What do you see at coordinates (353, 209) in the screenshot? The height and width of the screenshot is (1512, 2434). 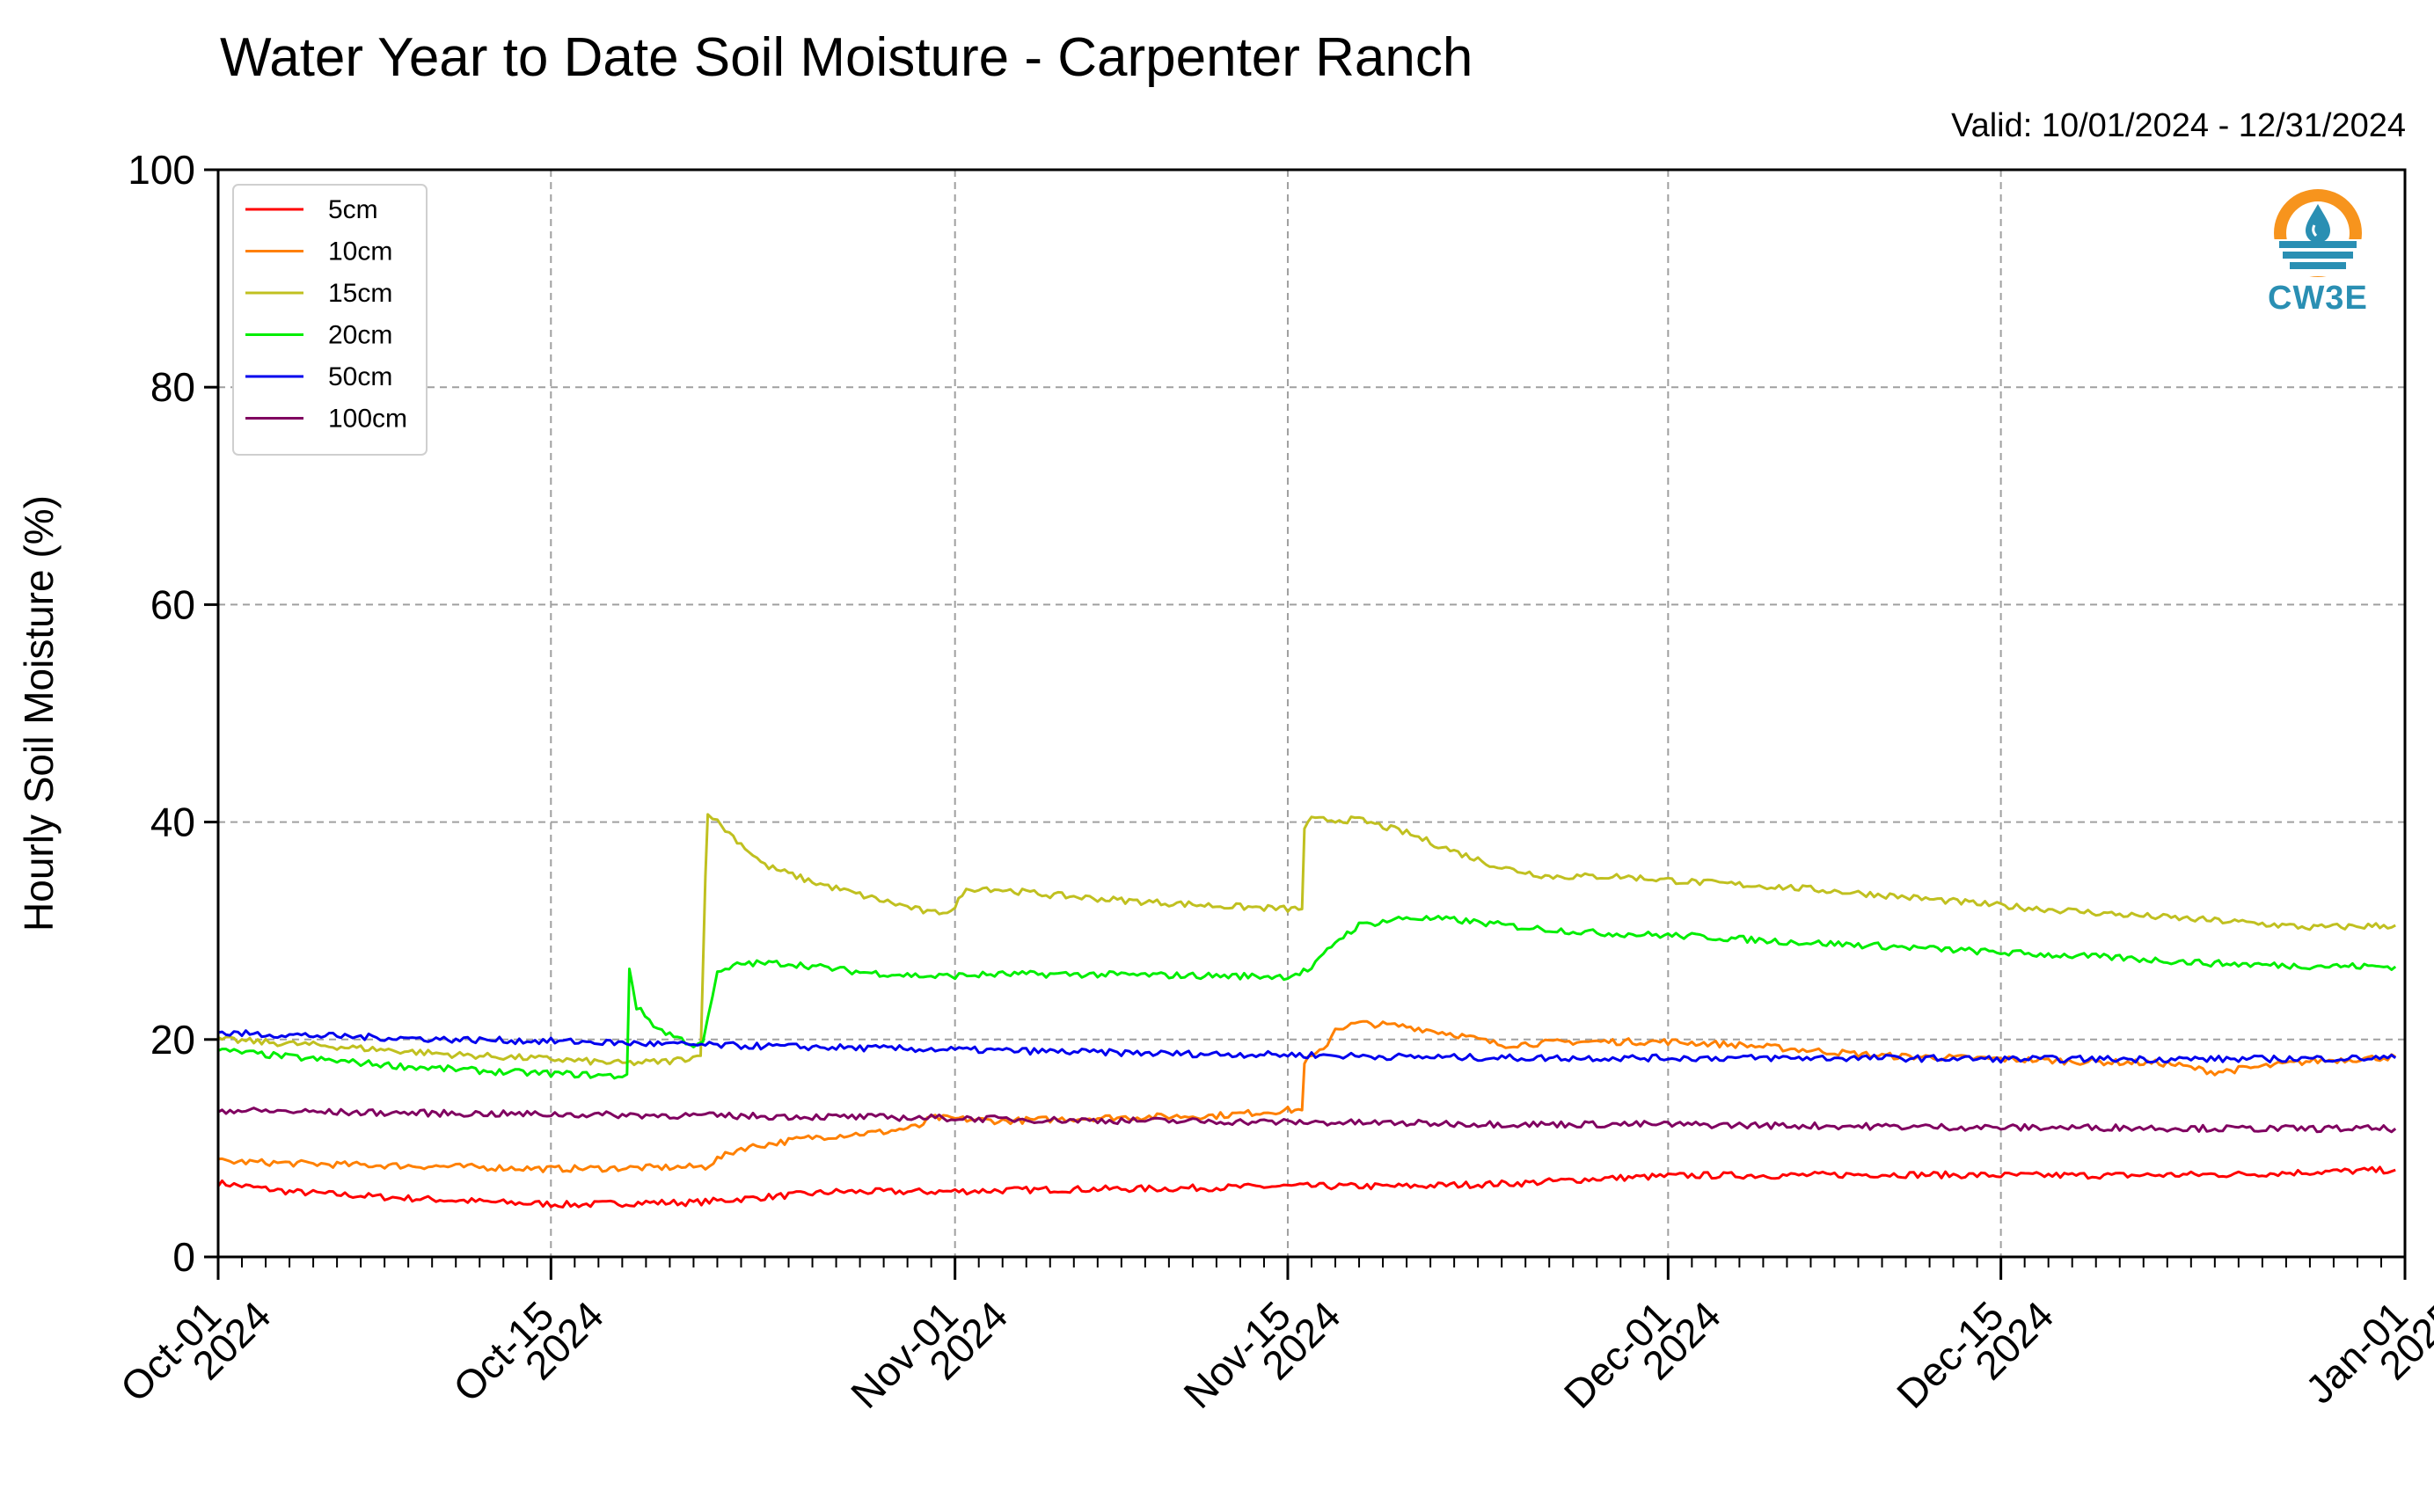 I see `legend-label: 5cm` at bounding box center [353, 209].